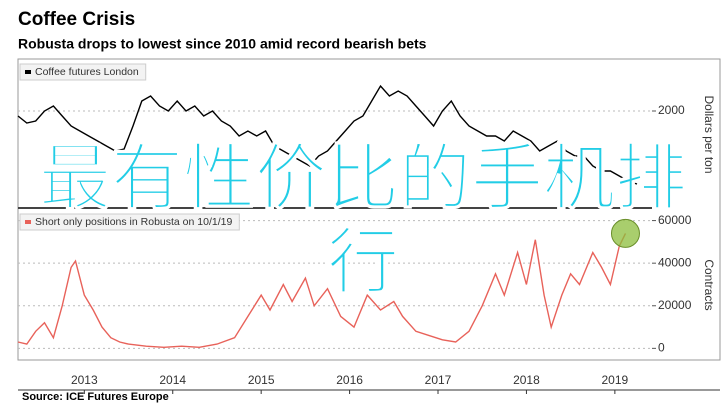  Describe the element at coordinates (87, 72) in the screenshot. I see `legend-label: Coffee futures London` at that location.